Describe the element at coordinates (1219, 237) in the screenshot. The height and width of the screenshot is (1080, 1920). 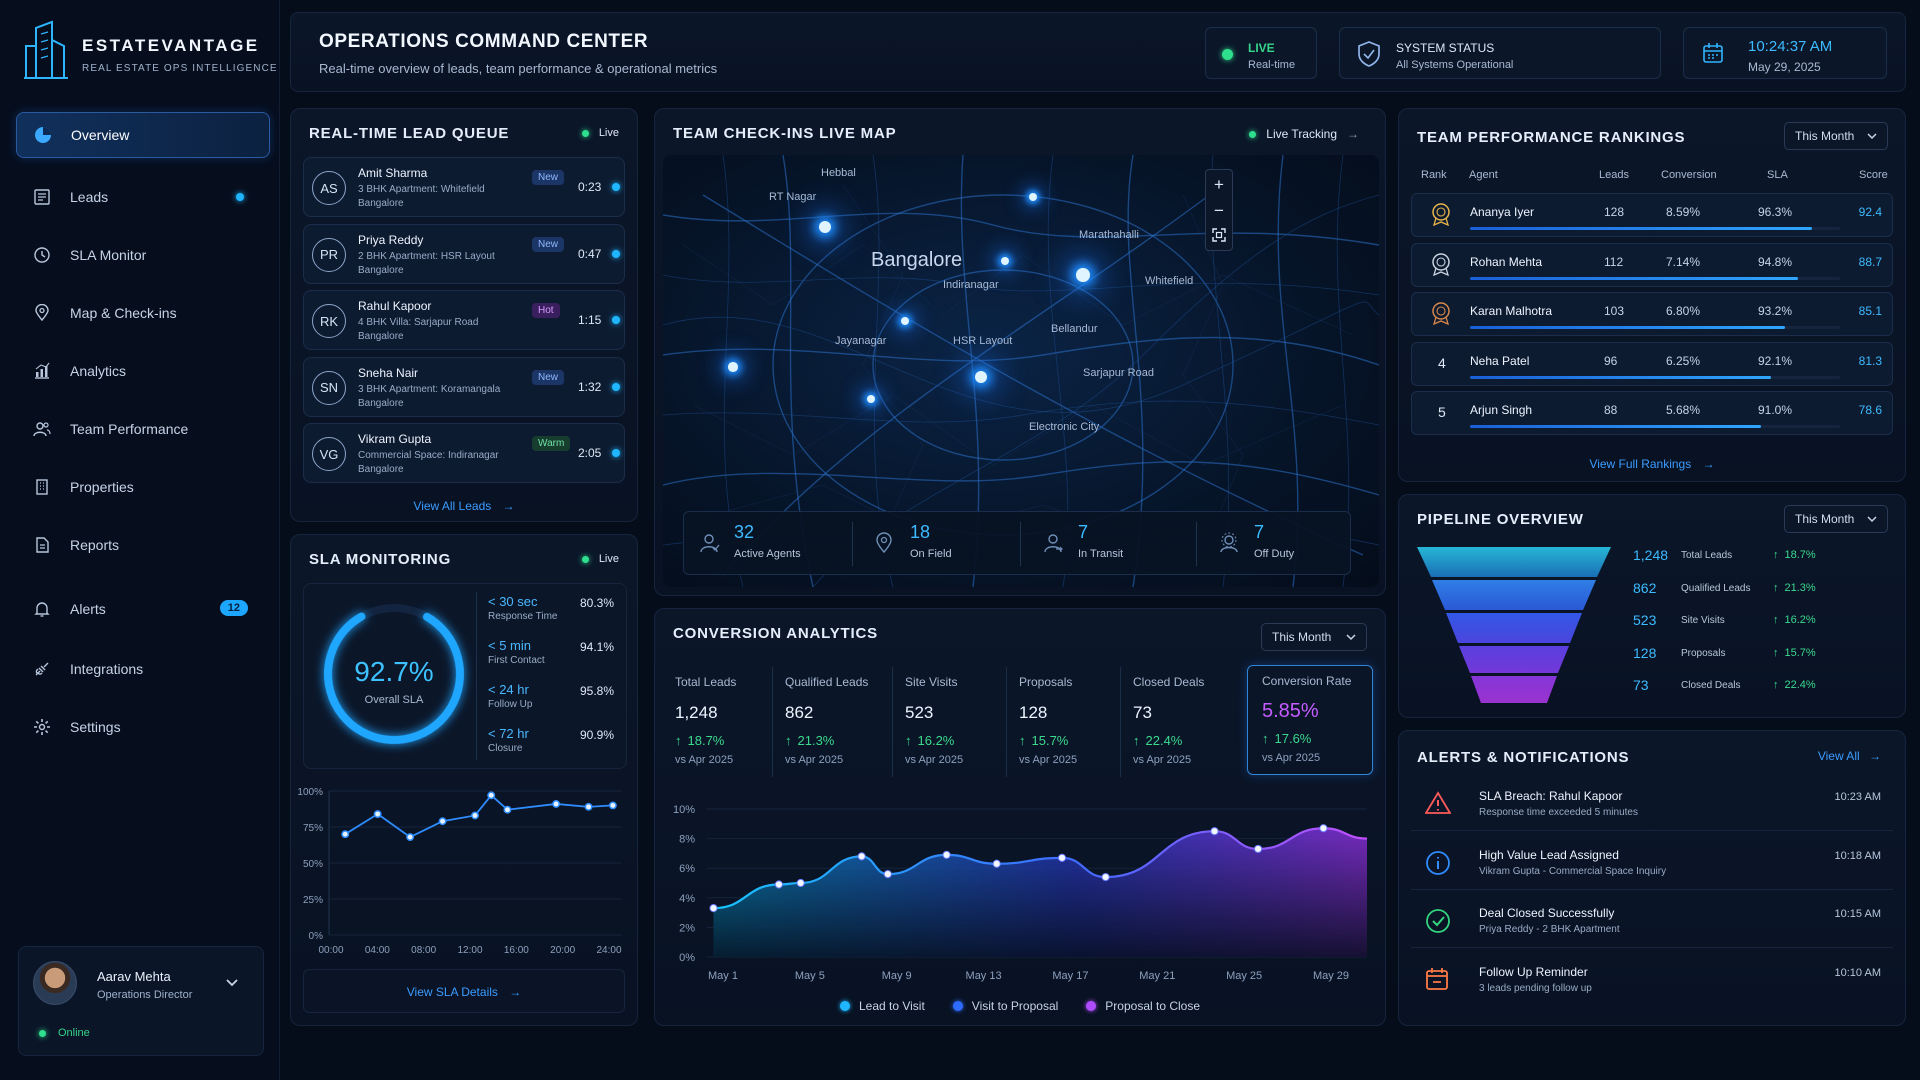
I see `fit-view-icon` at that location.